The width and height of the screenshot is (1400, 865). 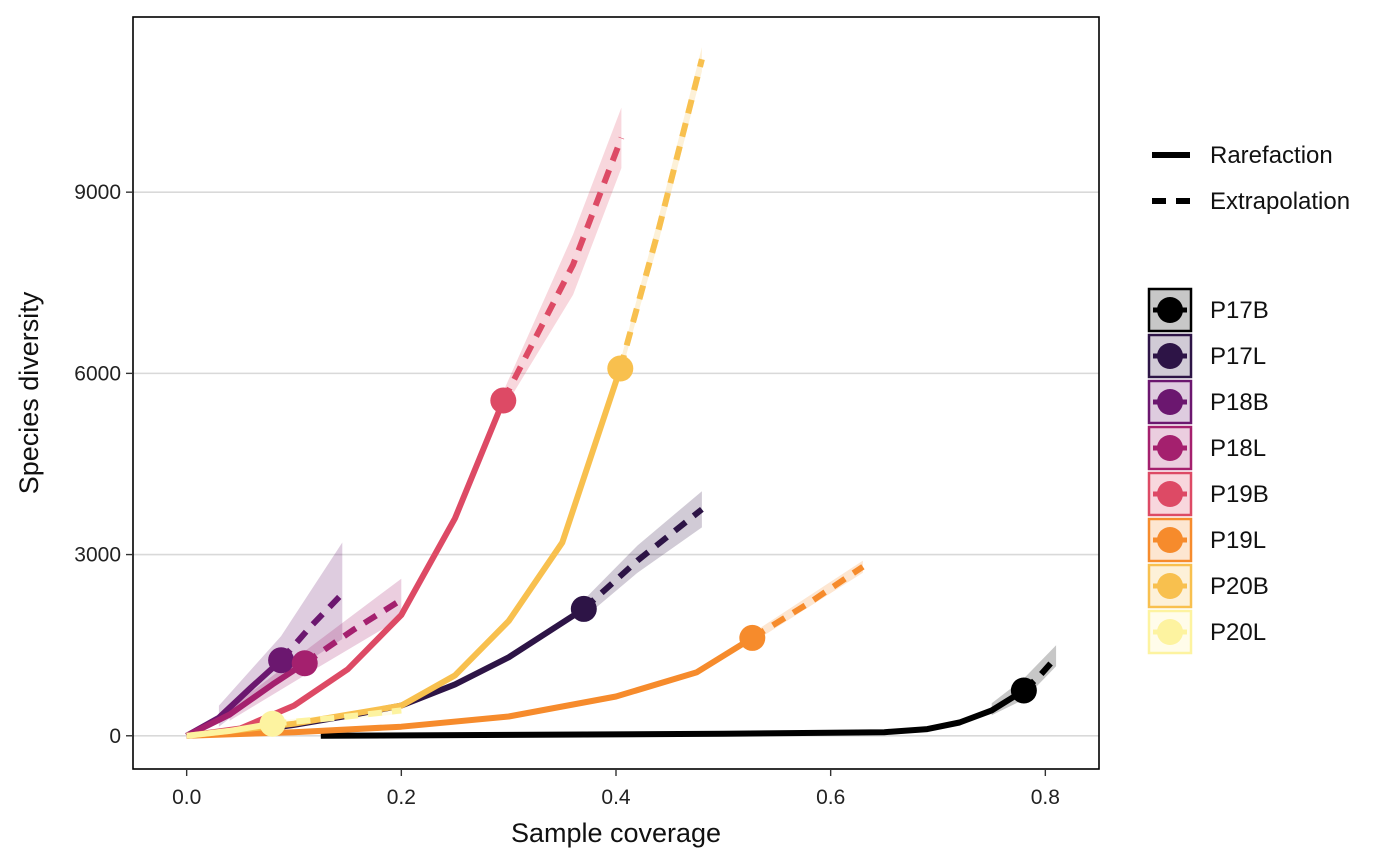 What do you see at coordinates (353, 631) in the screenshot?
I see `extrapolation-line-p18l` at bounding box center [353, 631].